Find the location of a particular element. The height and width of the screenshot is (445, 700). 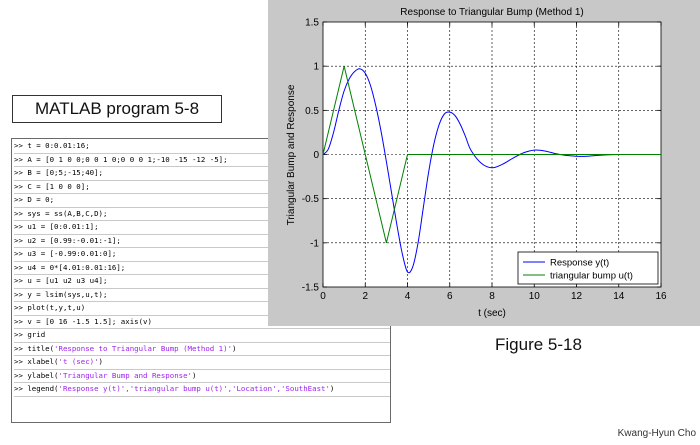

code-line: >> y = lsim(sys,u,t); is located at coordinates (202, 295).